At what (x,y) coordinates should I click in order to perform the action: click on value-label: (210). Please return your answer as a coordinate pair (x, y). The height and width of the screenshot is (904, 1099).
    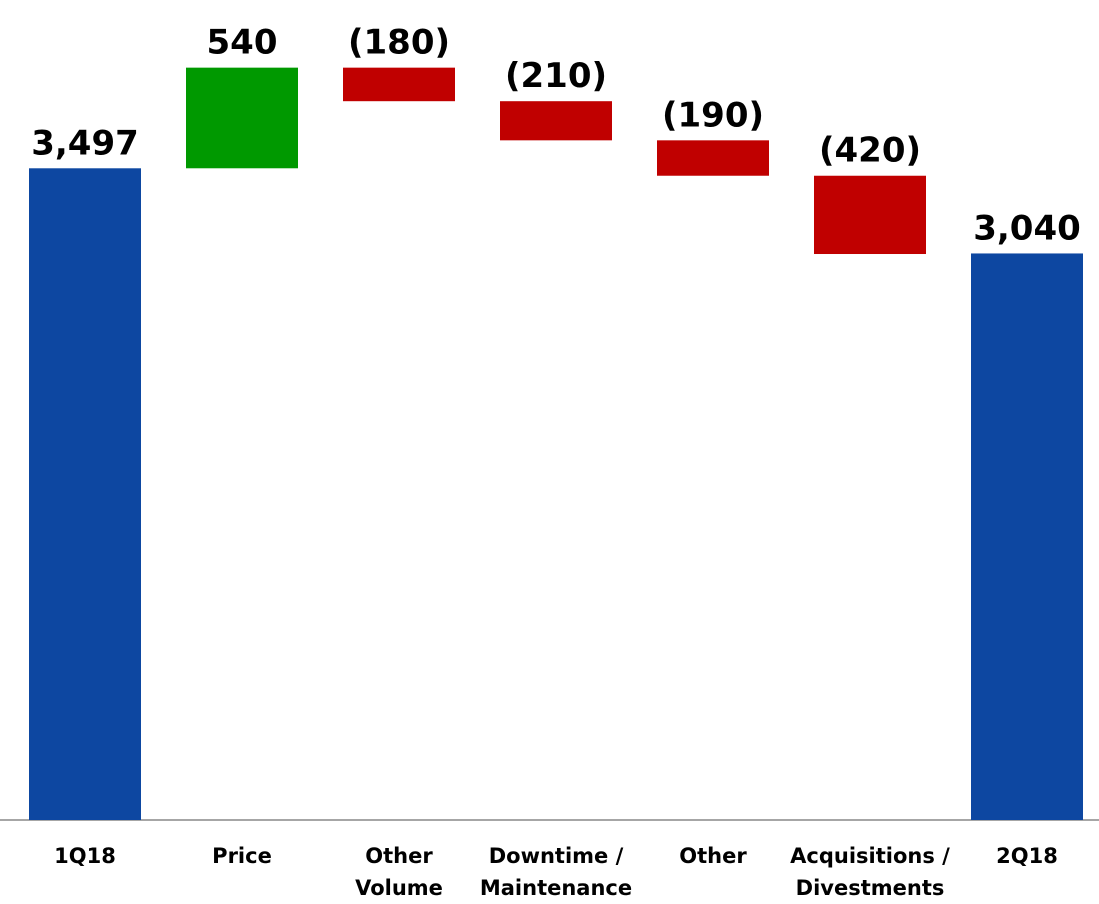
    Looking at the image, I should click on (556, 76).